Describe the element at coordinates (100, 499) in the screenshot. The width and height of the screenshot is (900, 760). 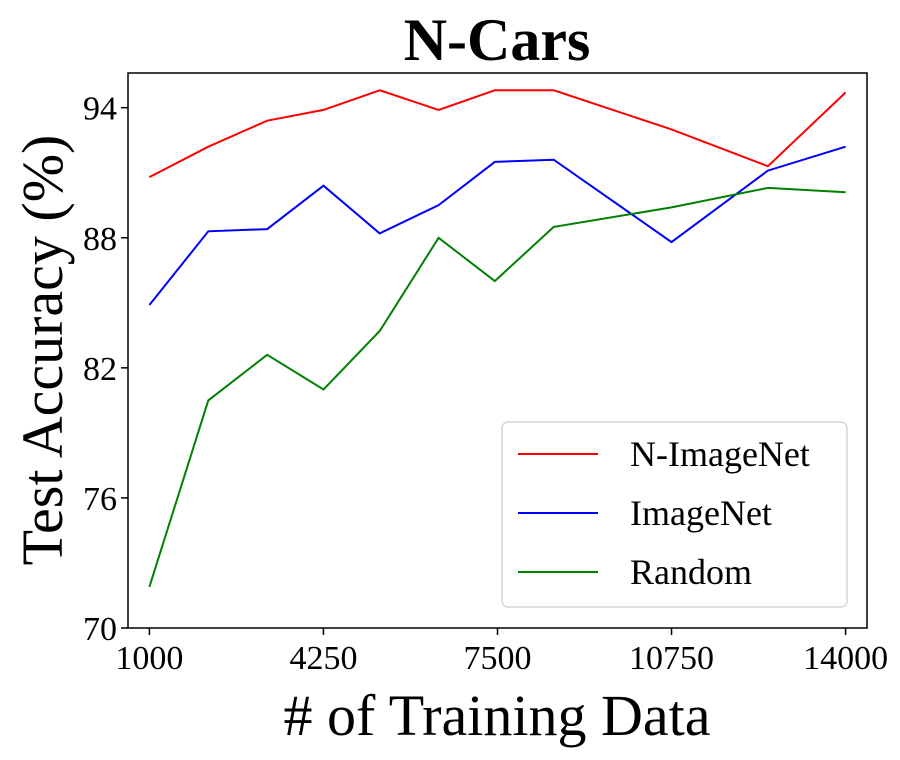
I see `y-tick-label: 76` at that location.